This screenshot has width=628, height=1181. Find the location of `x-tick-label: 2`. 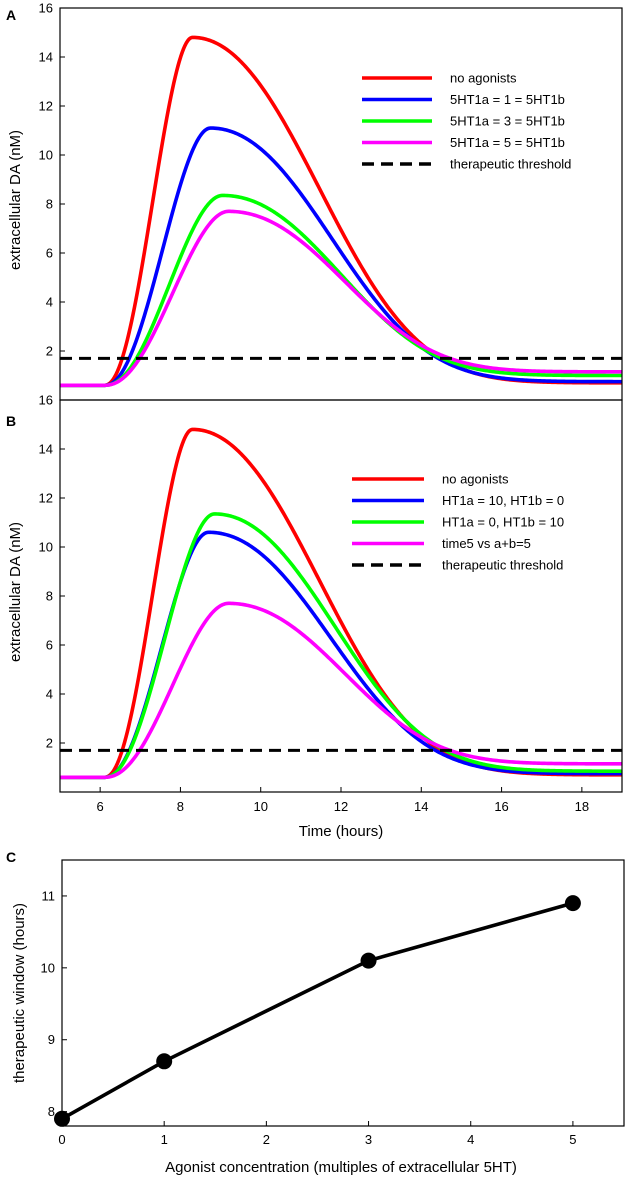

x-tick-label: 2 is located at coordinates (266, 1139).